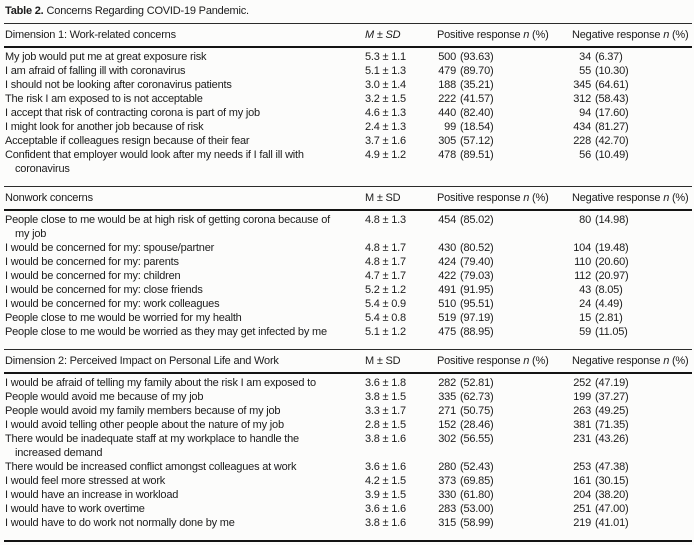 Image resolution: width=694 pixels, height=545 pixels. What do you see at coordinates (447, 85) in the screenshot?
I see `row-positive-response-count: 188` at bounding box center [447, 85].